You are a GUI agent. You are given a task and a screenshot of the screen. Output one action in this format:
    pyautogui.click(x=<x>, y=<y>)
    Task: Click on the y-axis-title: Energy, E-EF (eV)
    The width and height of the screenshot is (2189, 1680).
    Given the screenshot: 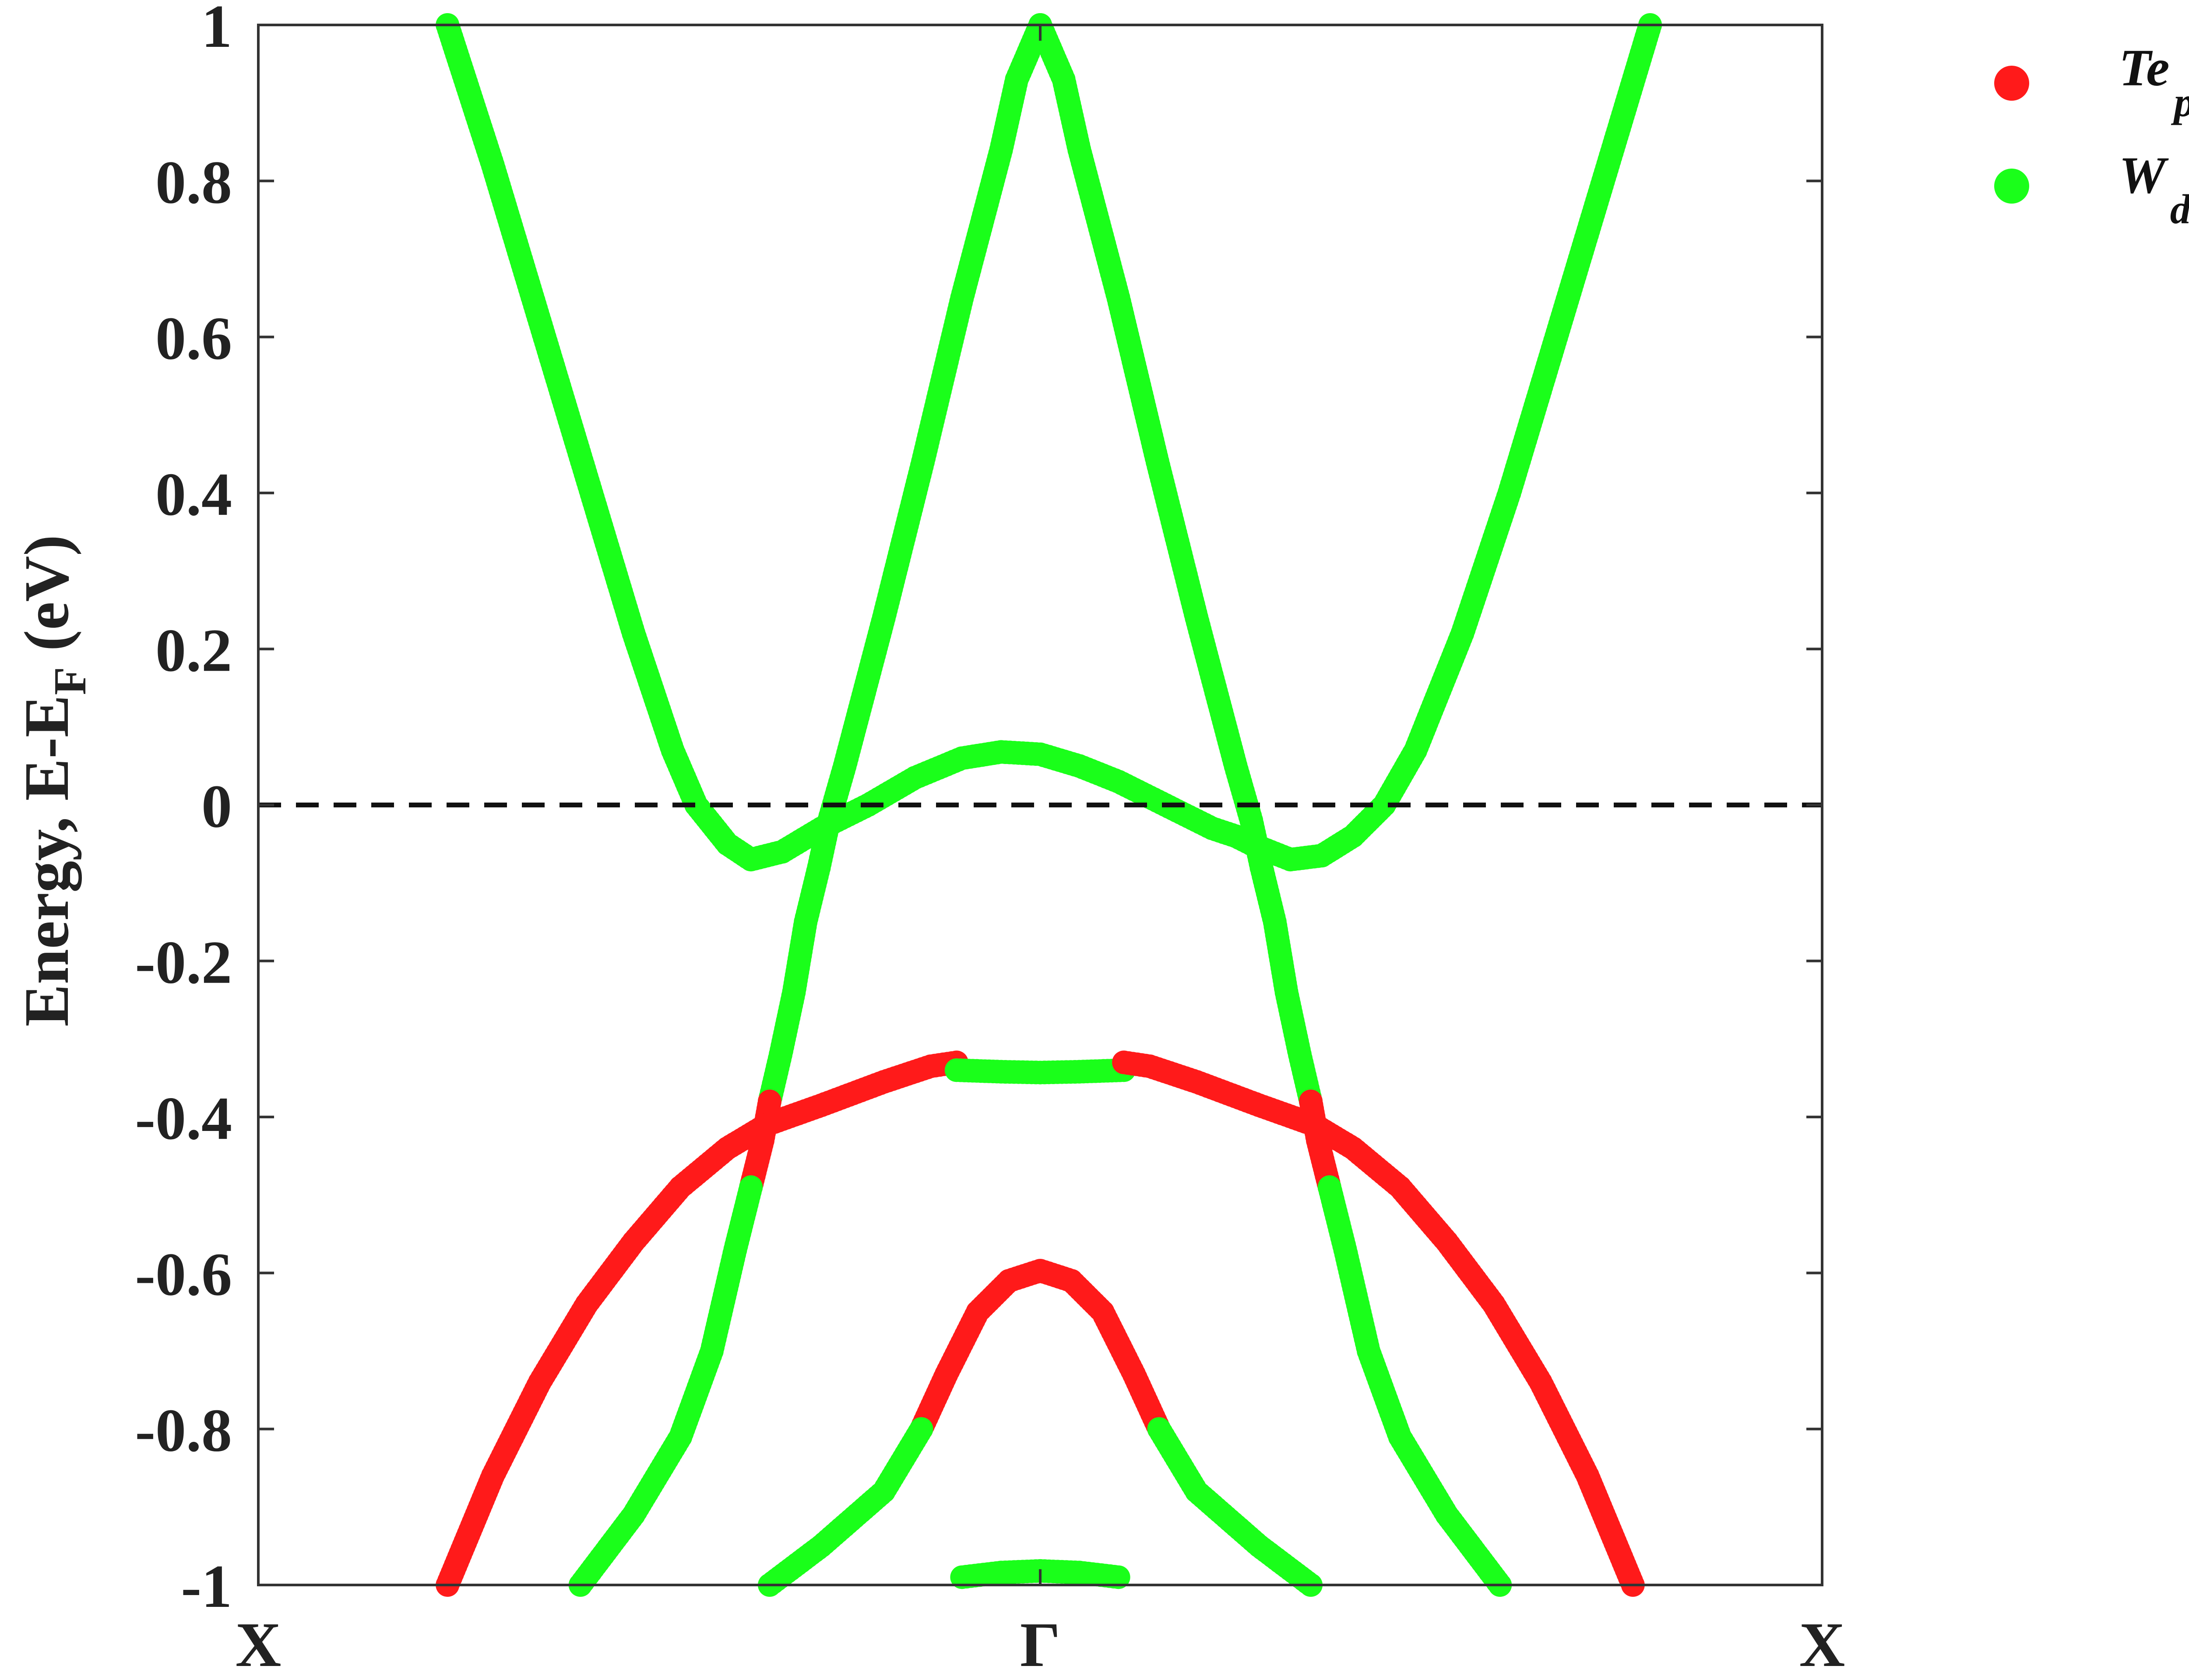 What is the action you would take?
    pyautogui.click(x=54, y=780)
    